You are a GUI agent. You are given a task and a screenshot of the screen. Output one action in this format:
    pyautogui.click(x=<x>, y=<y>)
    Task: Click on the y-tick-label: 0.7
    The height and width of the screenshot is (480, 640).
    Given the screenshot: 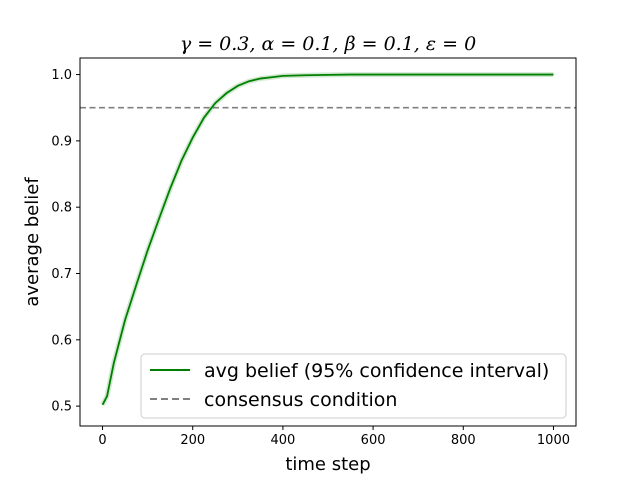 What is the action you would take?
    pyautogui.click(x=61, y=274)
    